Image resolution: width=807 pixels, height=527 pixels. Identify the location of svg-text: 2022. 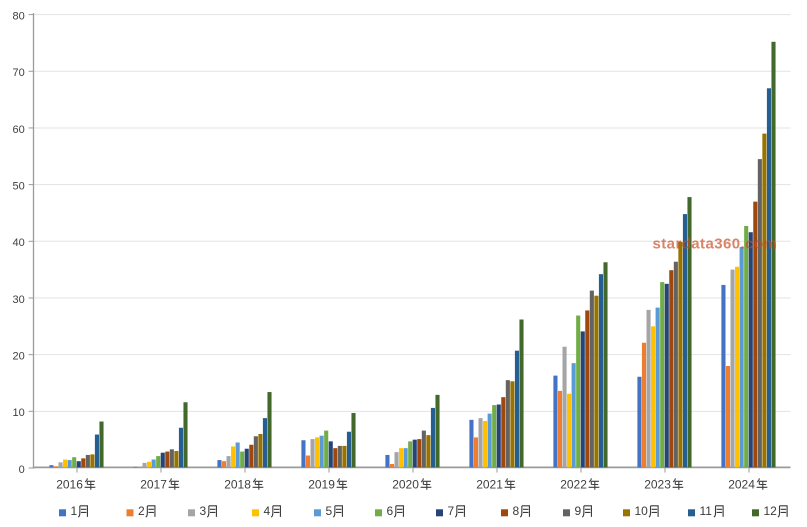
(573, 485).